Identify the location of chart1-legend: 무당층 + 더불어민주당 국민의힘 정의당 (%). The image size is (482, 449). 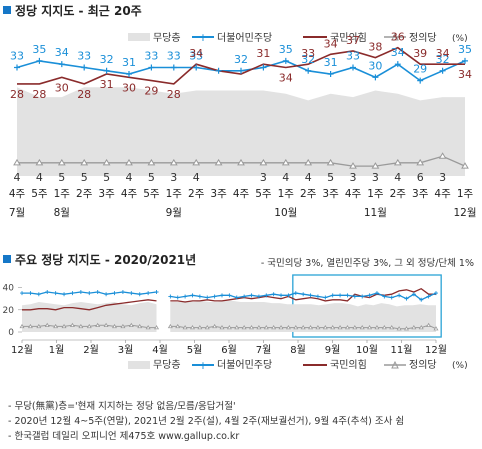
(298, 37).